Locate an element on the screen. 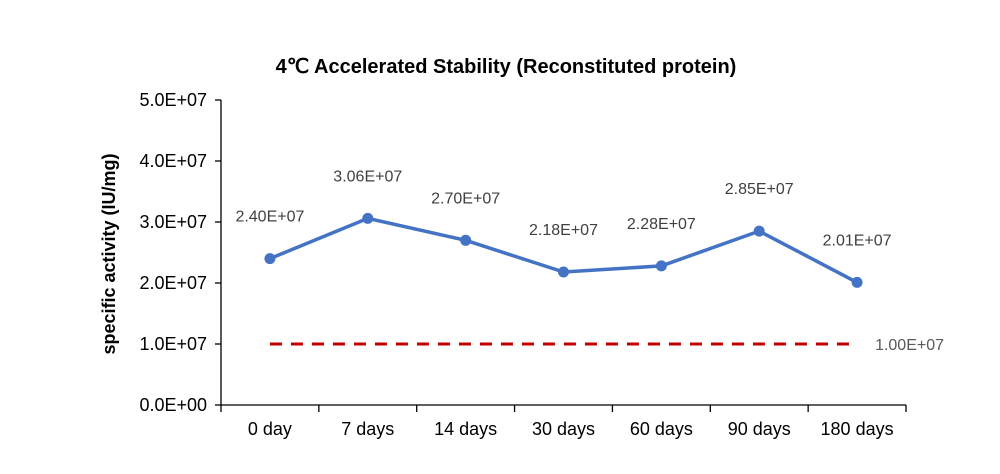 The image size is (1000, 474). x-tick-label: 30 days is located at coordinates (563, 429).